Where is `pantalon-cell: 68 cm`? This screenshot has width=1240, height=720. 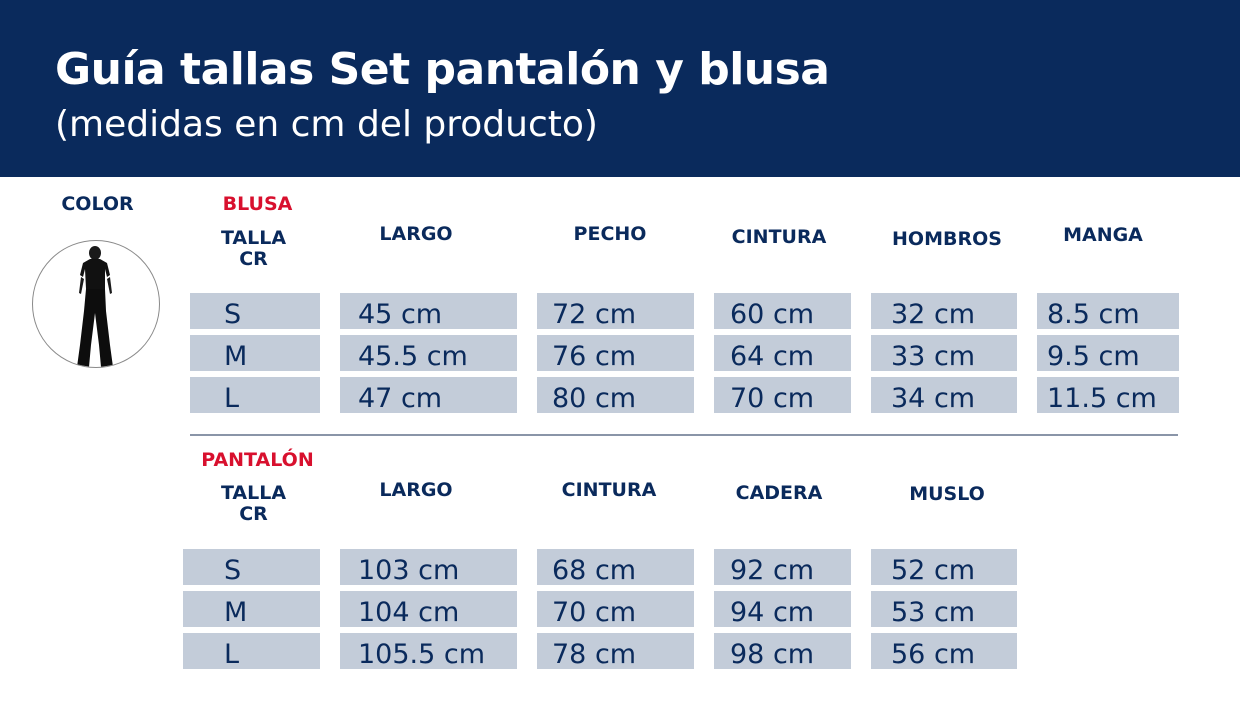
pantalon-cell: 68 cm is located at coordinates (615, 567).